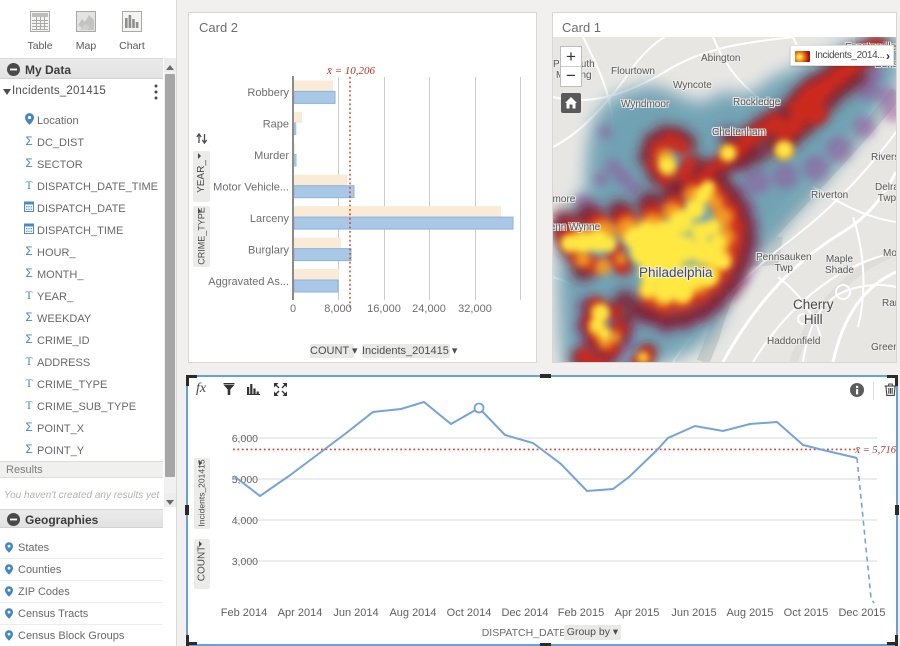  What do you see at coordinates (524, 613) in the screenshot?
I see `svg-text: Dec 2014` at bounding box center [524, 613].